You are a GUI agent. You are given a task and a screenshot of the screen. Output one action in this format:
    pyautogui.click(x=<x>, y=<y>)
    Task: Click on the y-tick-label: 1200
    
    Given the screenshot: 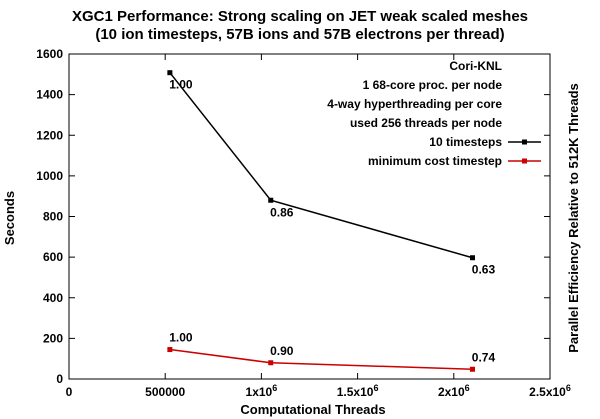 What is the action you would take?
    pyautogui.click(x=49, y=135)
    